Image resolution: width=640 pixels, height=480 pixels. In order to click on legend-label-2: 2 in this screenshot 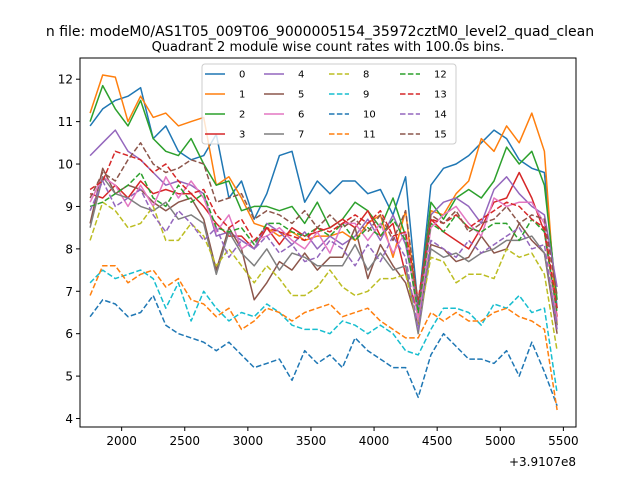, I will do `click(242, 115)`.